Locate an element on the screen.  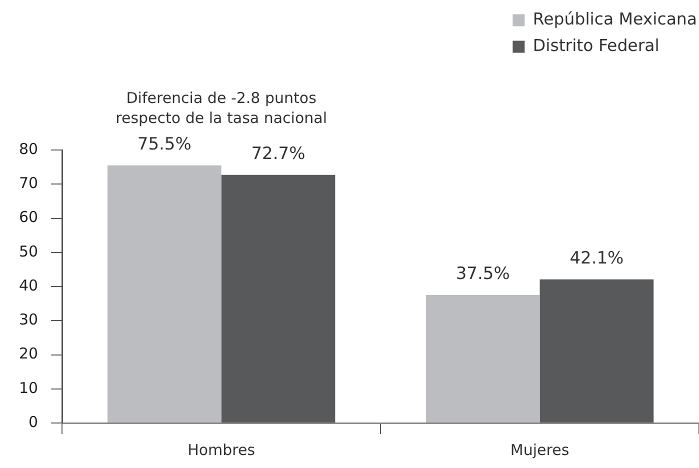
data-label: 72.7% is located at coordinates (278, 154).